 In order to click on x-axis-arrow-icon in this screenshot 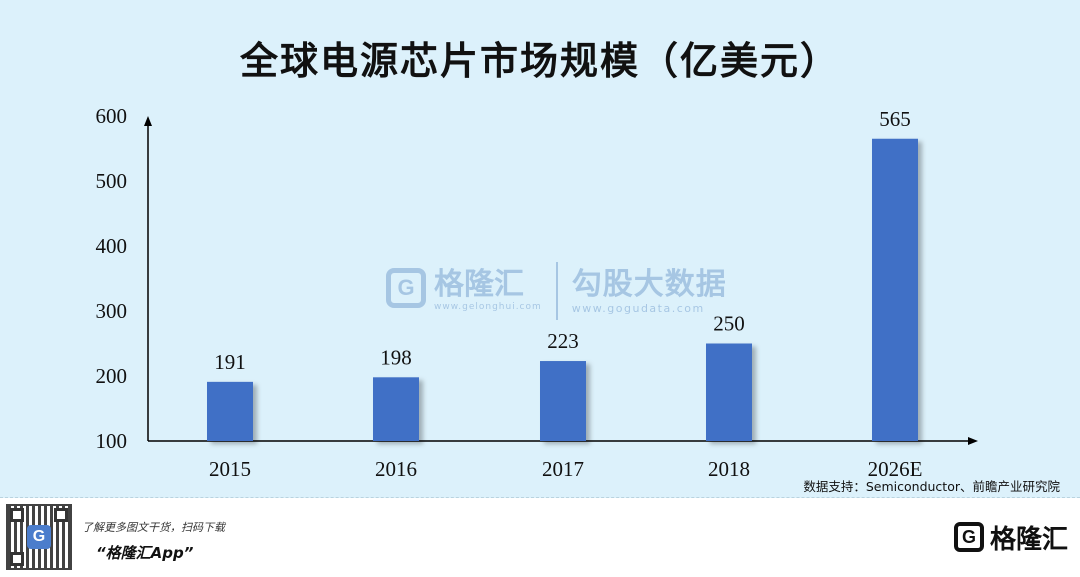, I will do `click(973, 441)`.